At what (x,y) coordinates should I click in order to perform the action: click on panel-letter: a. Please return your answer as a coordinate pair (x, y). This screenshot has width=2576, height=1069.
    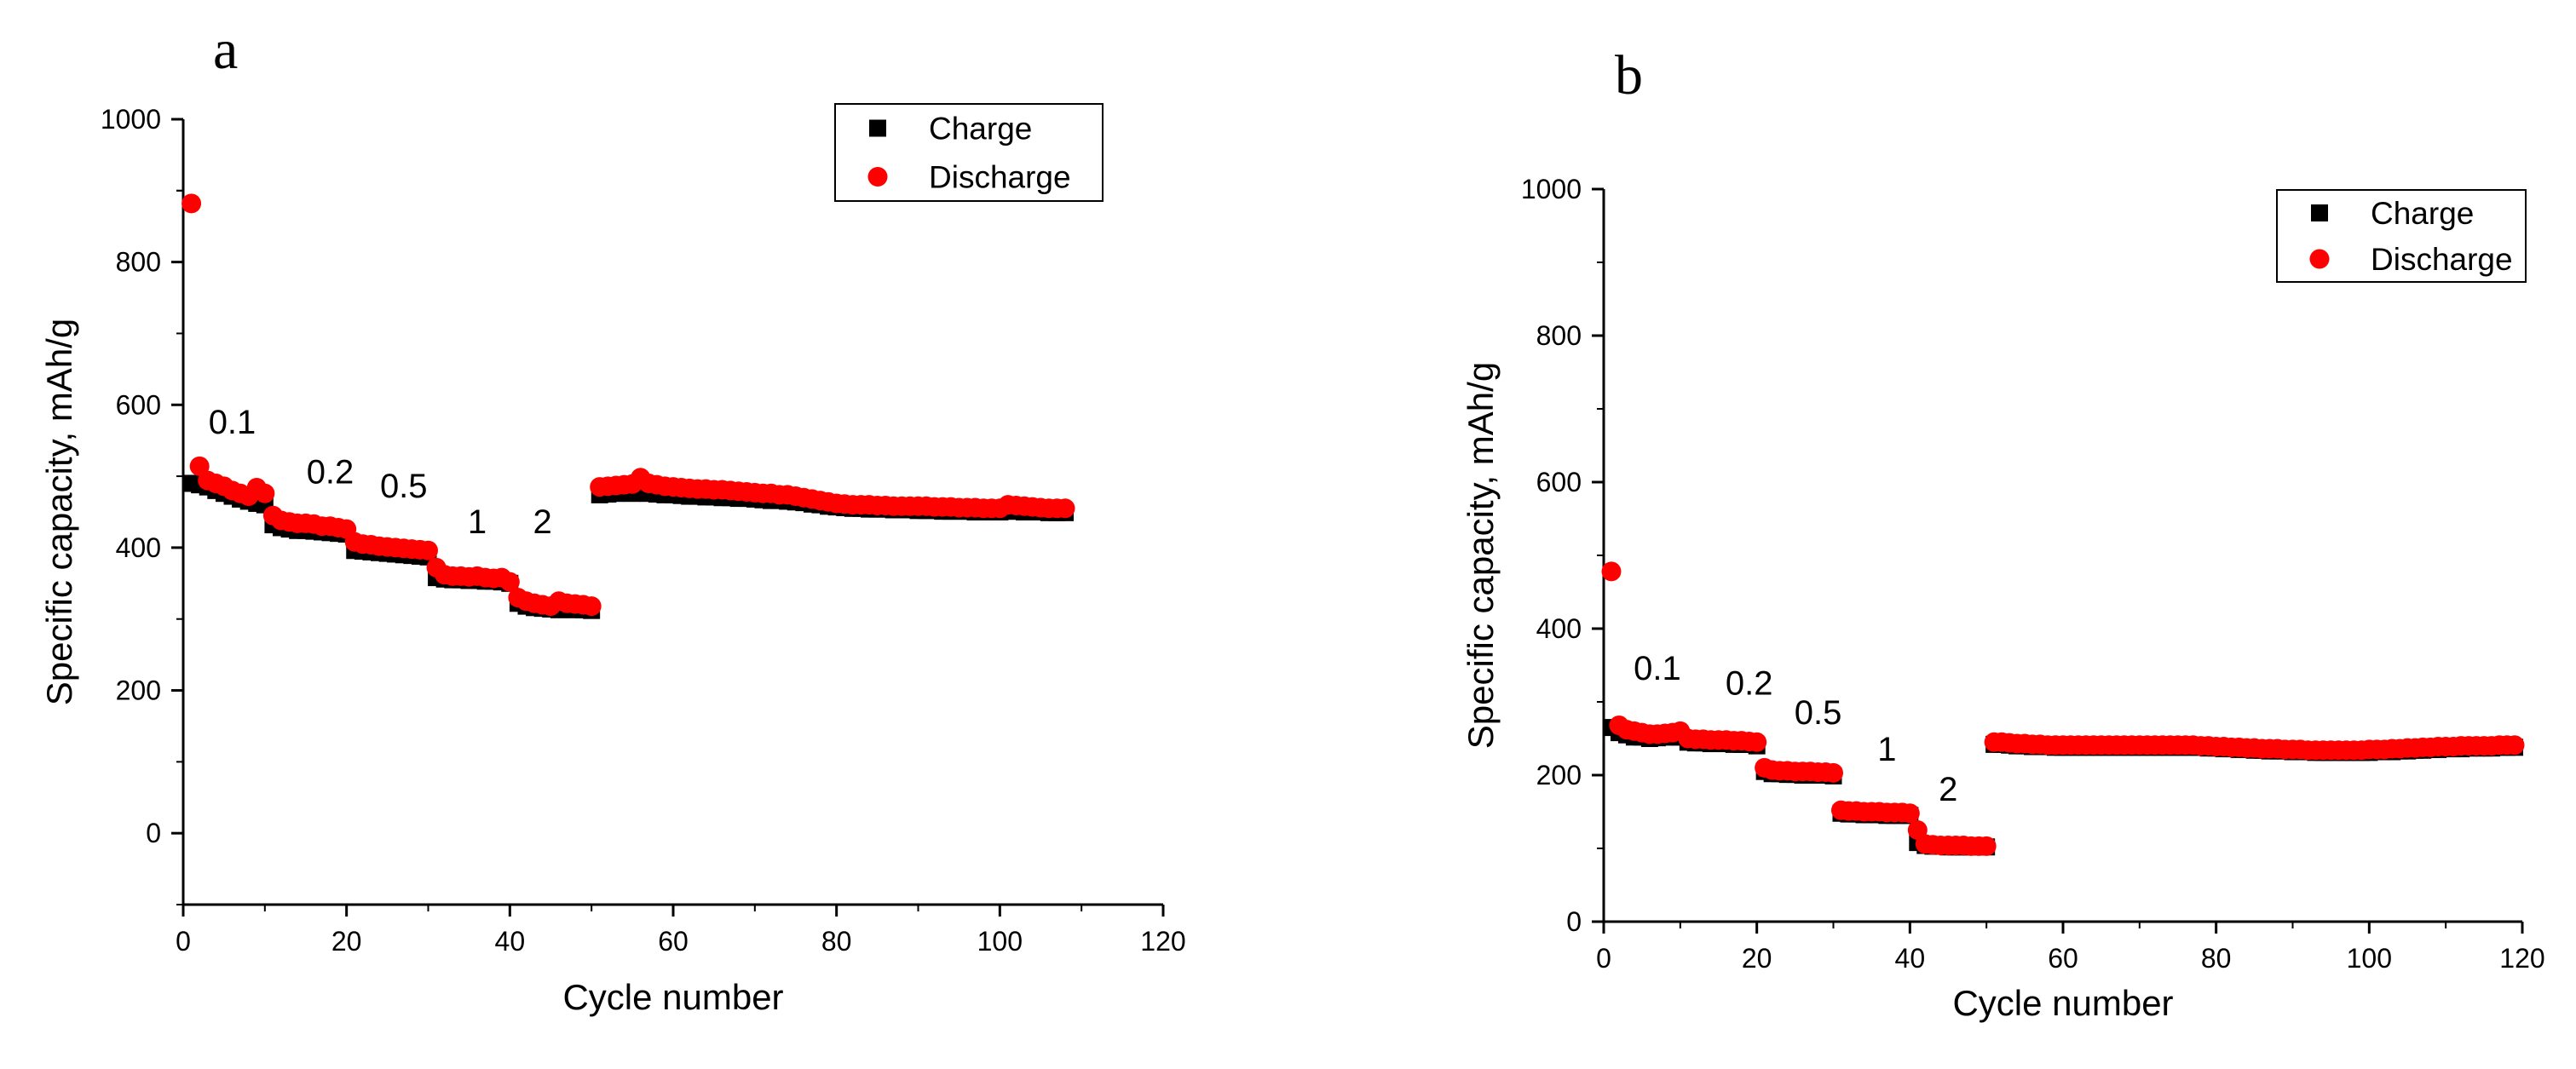
    Looking at the image, I should click on (225, 50).